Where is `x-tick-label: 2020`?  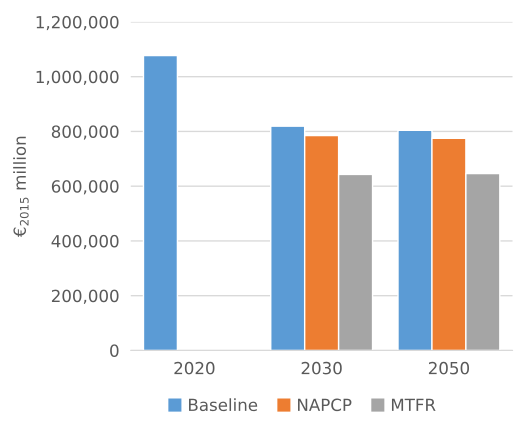
x-tick-label: 2020 is located at coordinates (194, 368).